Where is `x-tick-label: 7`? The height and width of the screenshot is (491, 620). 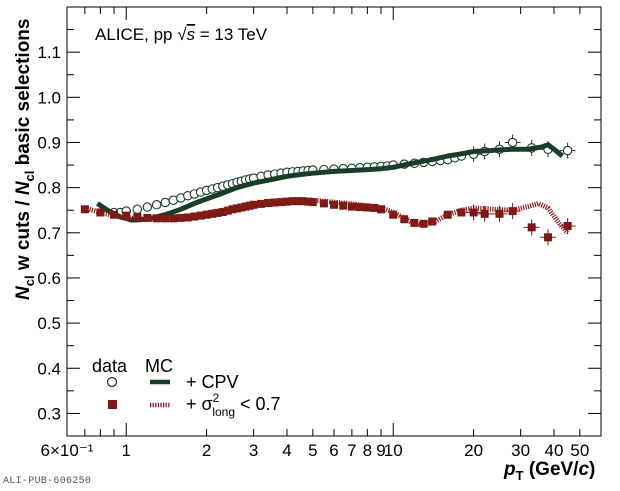 x-tick-label: 7 is located at coordinates (351, 450).